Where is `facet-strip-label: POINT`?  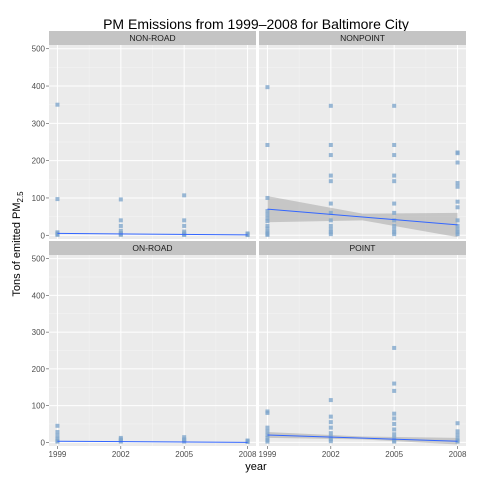 facet-strip-label: POINT is located at coordinates (363, 248).